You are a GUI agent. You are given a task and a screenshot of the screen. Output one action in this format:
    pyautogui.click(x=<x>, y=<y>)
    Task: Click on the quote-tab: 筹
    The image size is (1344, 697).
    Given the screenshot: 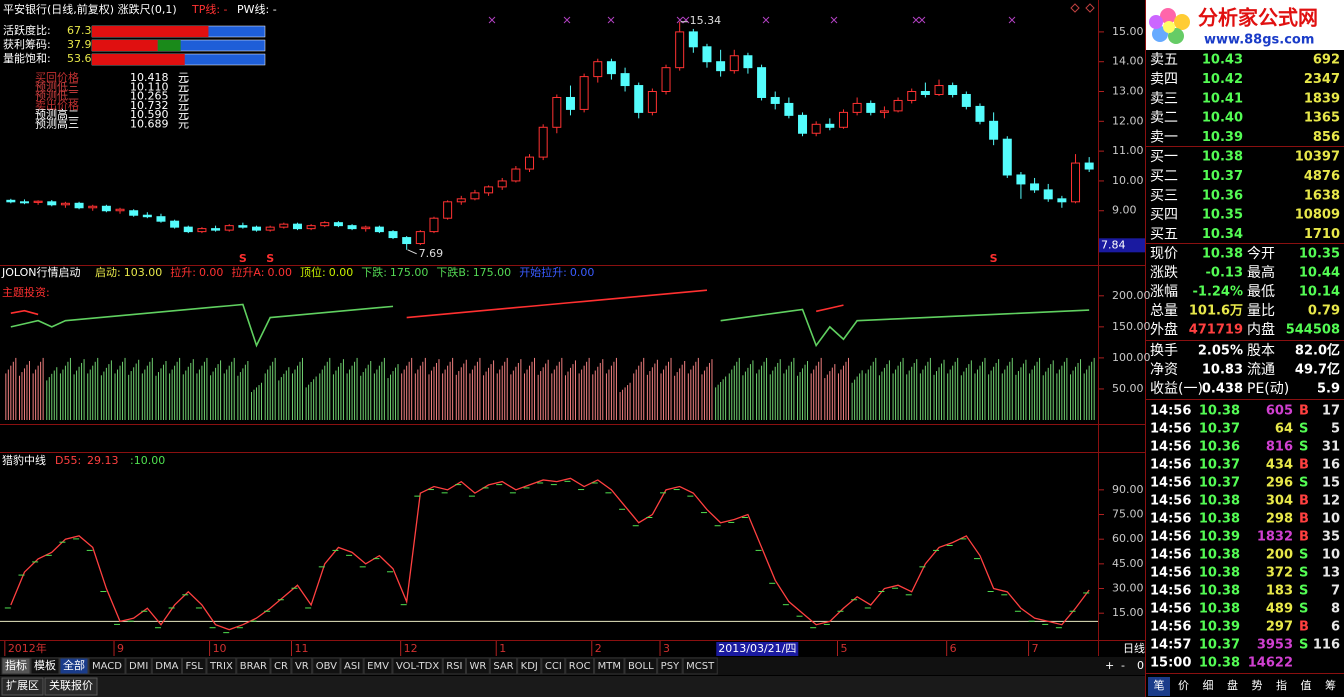 What is the action you would take?
    pyautogui.click(x=1330, y=685)
    